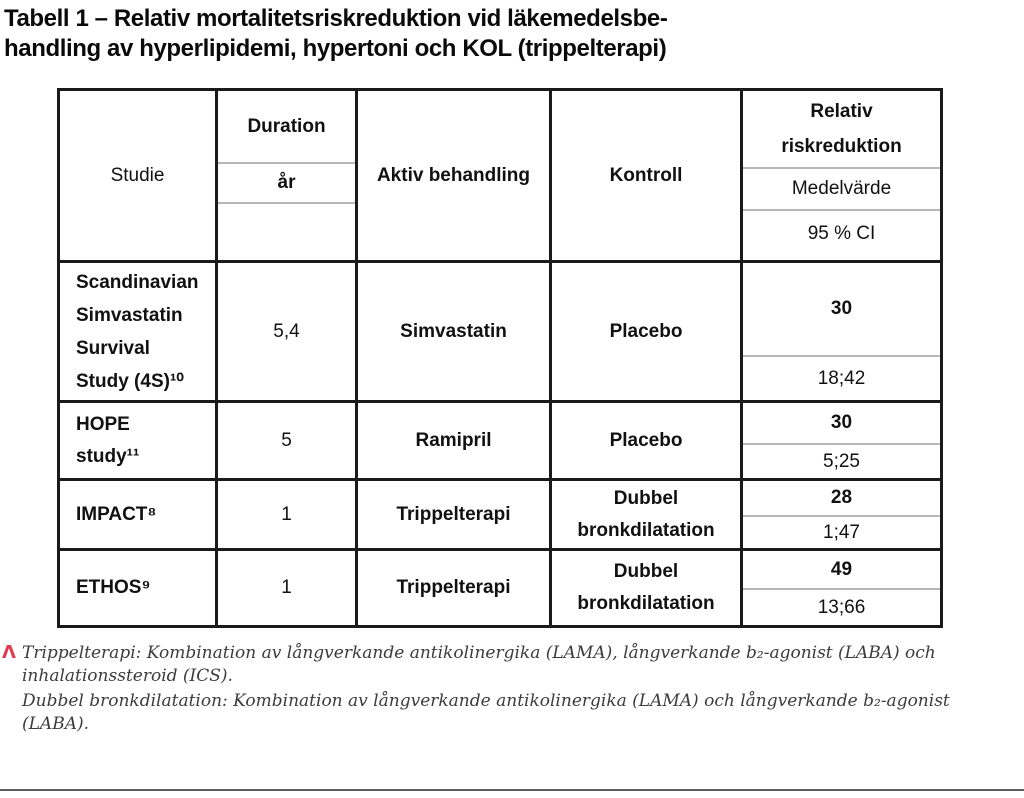  I want to click on cell-medelvarde-ethos: 49, so click(841, 569).